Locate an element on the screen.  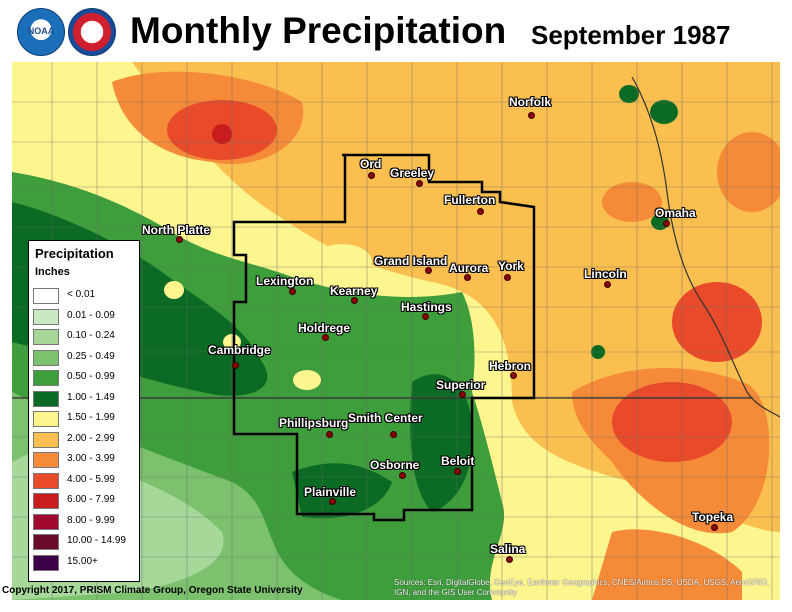
legend-row: < 0.01 is located at coordinates (85, 295).